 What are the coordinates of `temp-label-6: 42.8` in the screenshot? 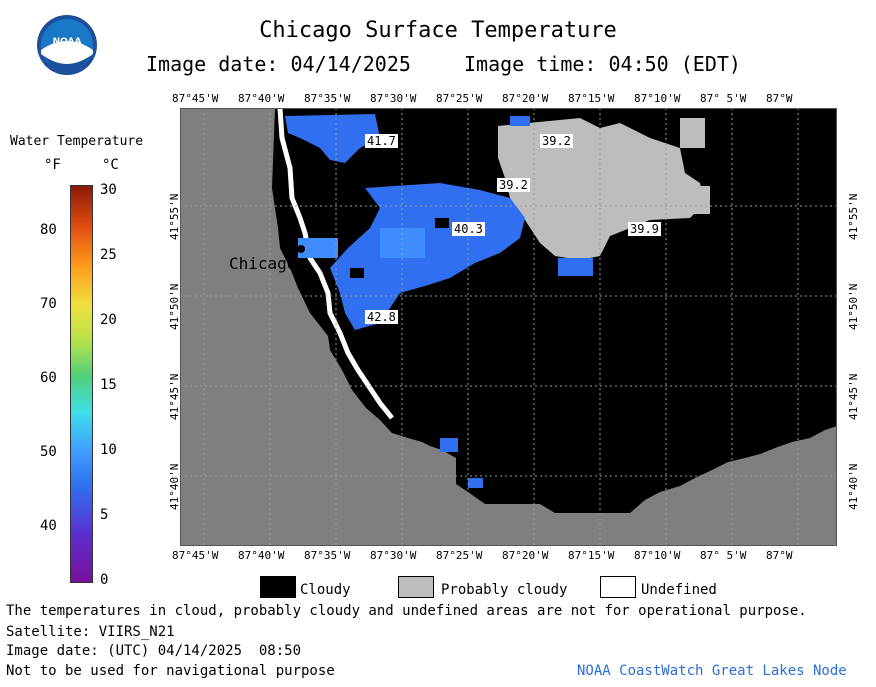 It's located at (381, 317).